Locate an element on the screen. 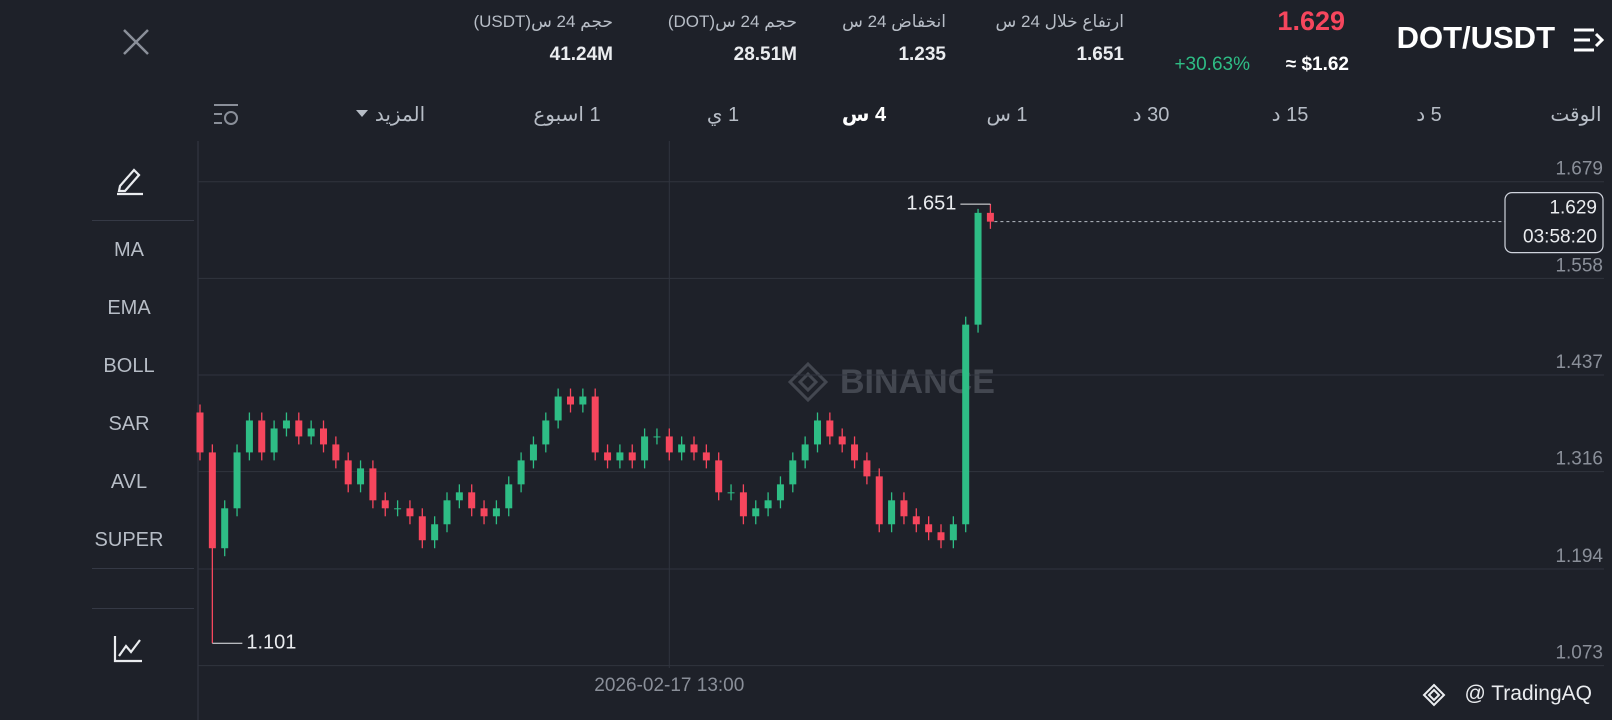 The width and height of the screenshot is (1612, 720). interval-tab: 1 ي is located at coordinates (723, 115).